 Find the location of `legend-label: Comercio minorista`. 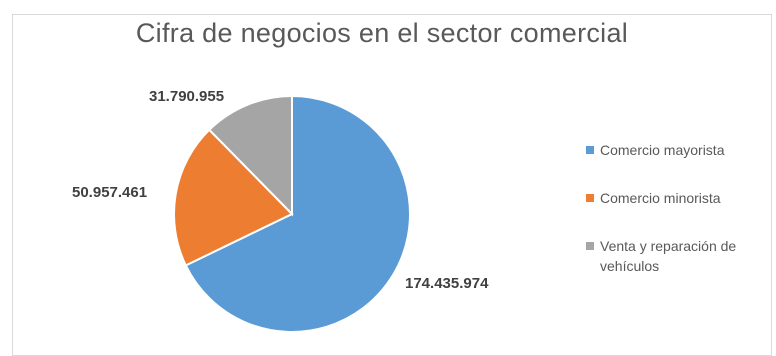

legend-label: Comercio minorista is located at coordinates (660, 198).